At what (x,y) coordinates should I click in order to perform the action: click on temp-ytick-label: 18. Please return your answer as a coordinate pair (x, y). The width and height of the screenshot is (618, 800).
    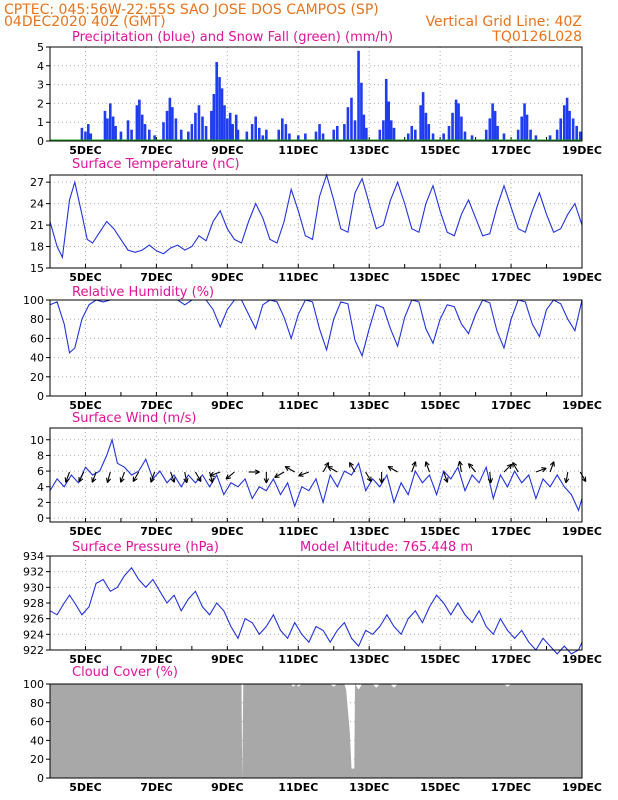
    Looking at the image, I should click on (37, 247).